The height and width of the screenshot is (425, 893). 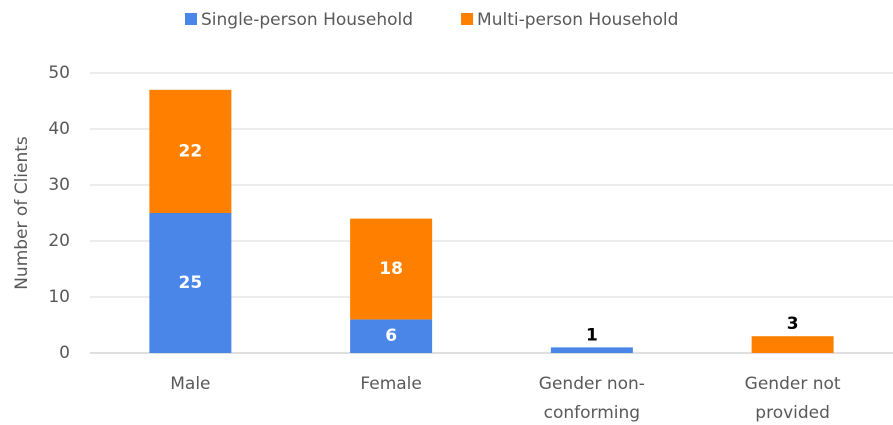 I want to click on legend-label: Single-person Household, so click(x=307, y=20).